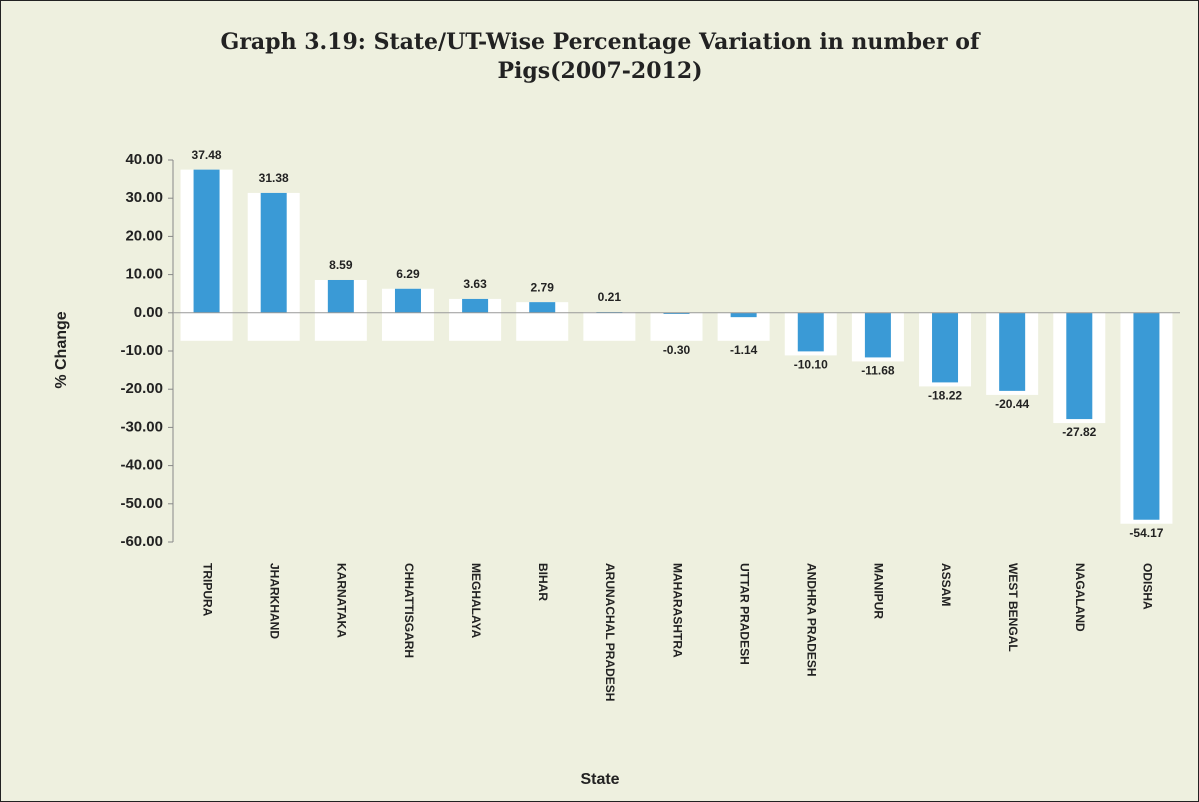 This screenshot has height=802, width=1199. What do you see at coordinates (341, 265) in the screenshot?
I see `data-label: 8.59` at bounding box center [341, 265].